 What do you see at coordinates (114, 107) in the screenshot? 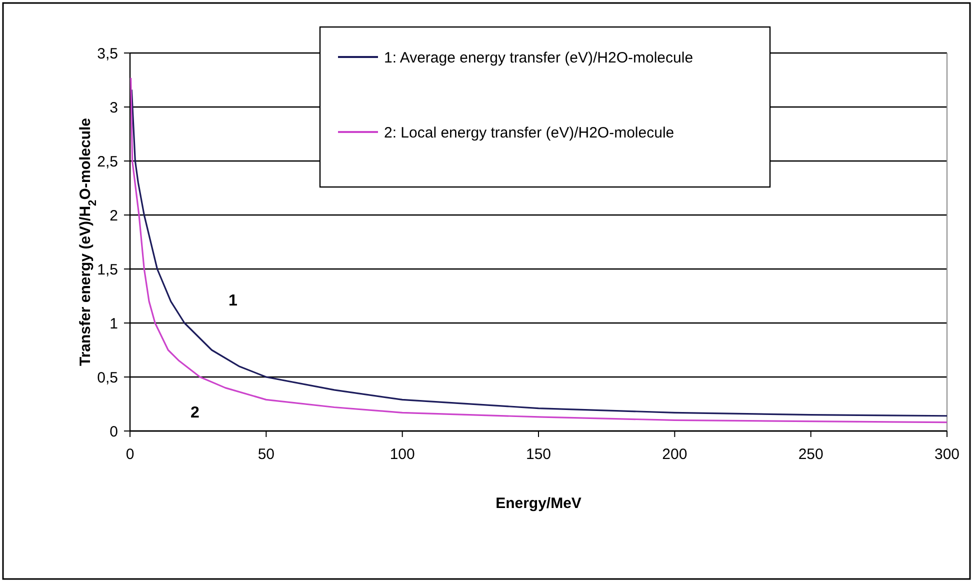
I see `y-tick-label: 3` at bounding box center [114, 107].